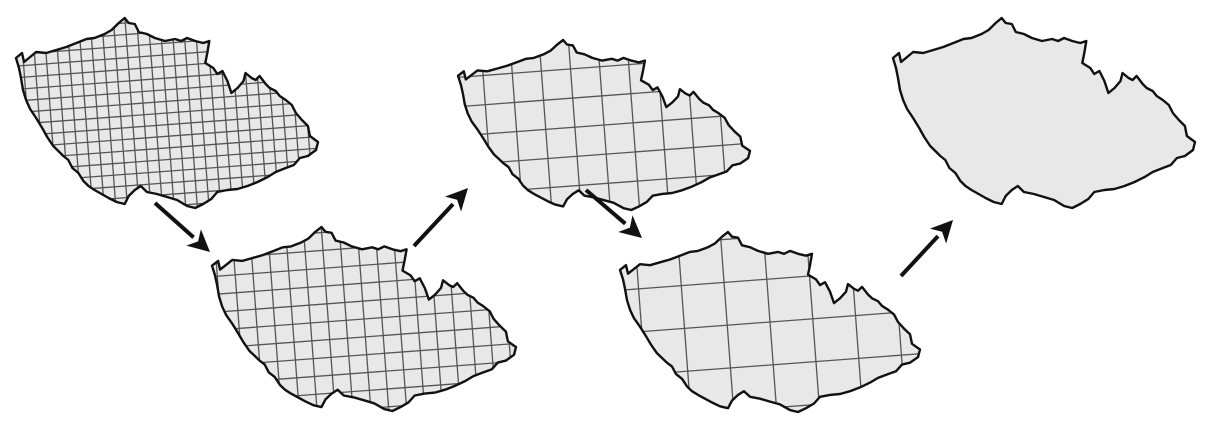  I want to click on arrows-layer, so click(553, 233).